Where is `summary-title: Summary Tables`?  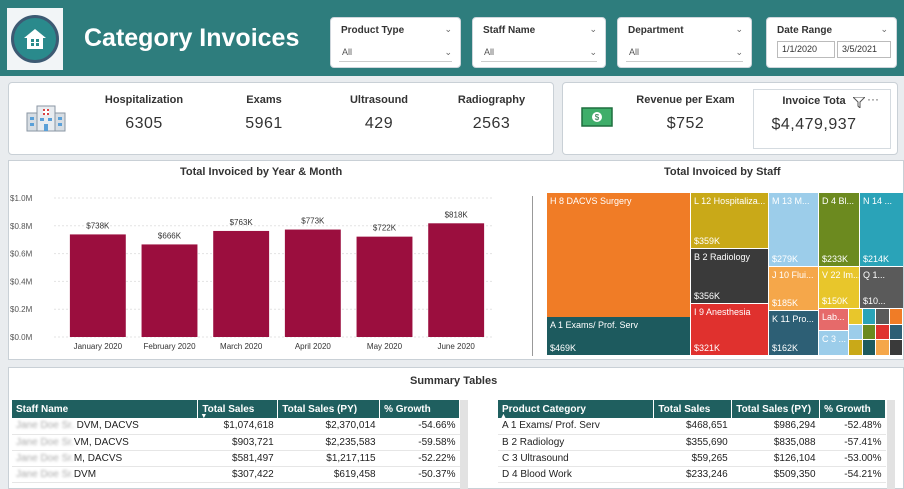
summary-title: Summary Tables is located at coordinates (454, 381).